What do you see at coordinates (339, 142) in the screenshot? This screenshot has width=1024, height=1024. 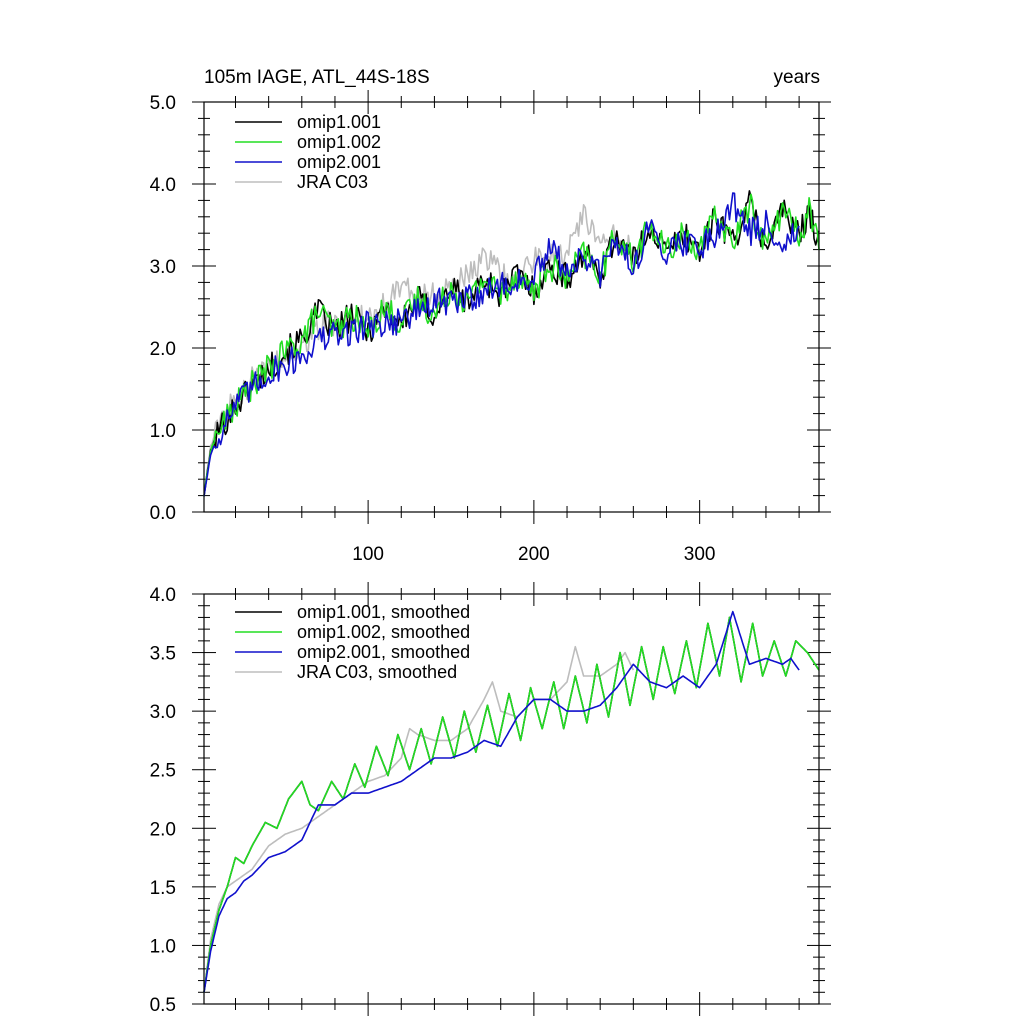 I see `legend-label: omip1.002` at bounding box center [339, 142].